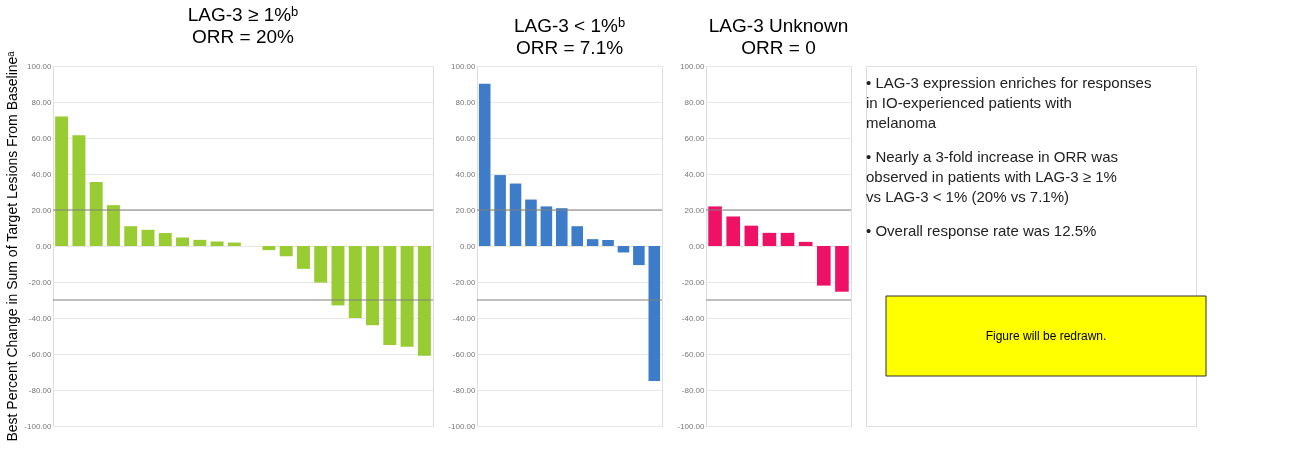  What do you see at coordinates (12, 246) in the screenshot?
I see `y-axis-title: Best Percent Change in Sum of Target Lesions From Baselineᵃ` at bounding box center [12, 246].